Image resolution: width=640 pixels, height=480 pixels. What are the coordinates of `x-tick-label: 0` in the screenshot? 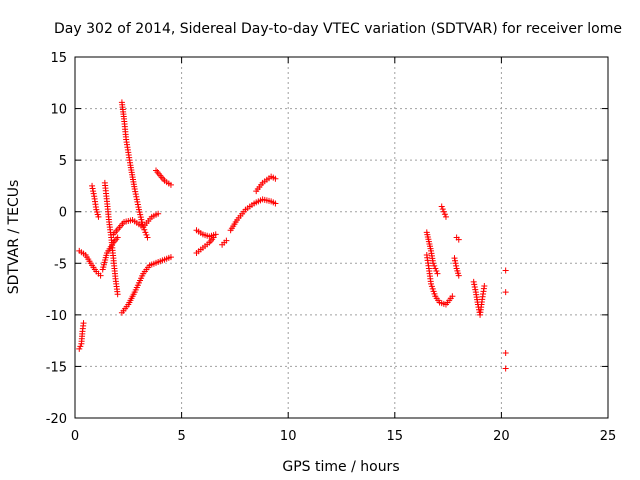 It's located at (75, 436).